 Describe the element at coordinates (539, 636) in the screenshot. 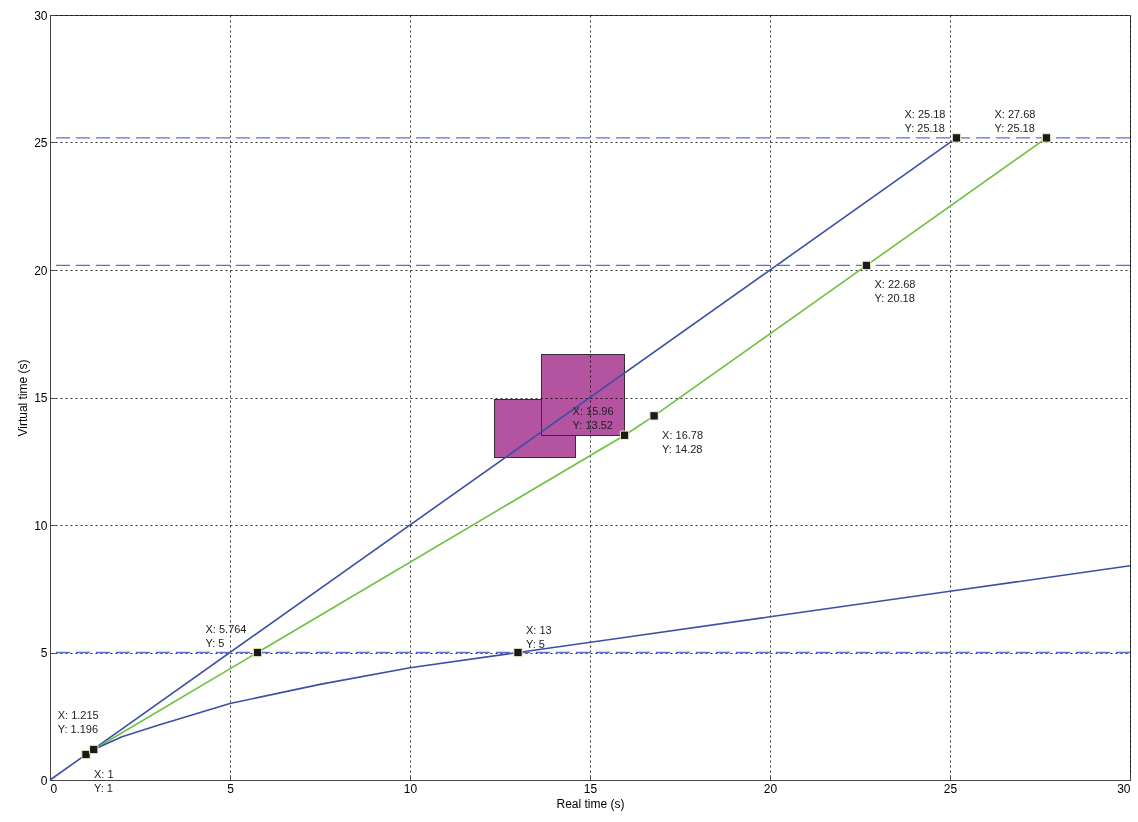

I see `annotation: X: 13 Y: 5` at that location.